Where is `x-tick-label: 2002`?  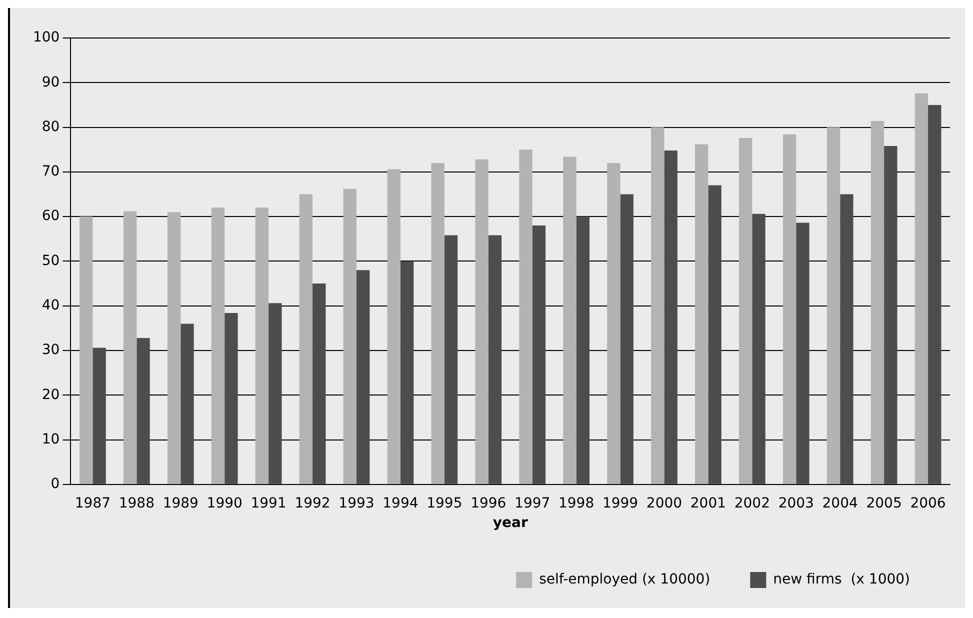 x-tick-label: 2002 is located at coordinates (752, 503).